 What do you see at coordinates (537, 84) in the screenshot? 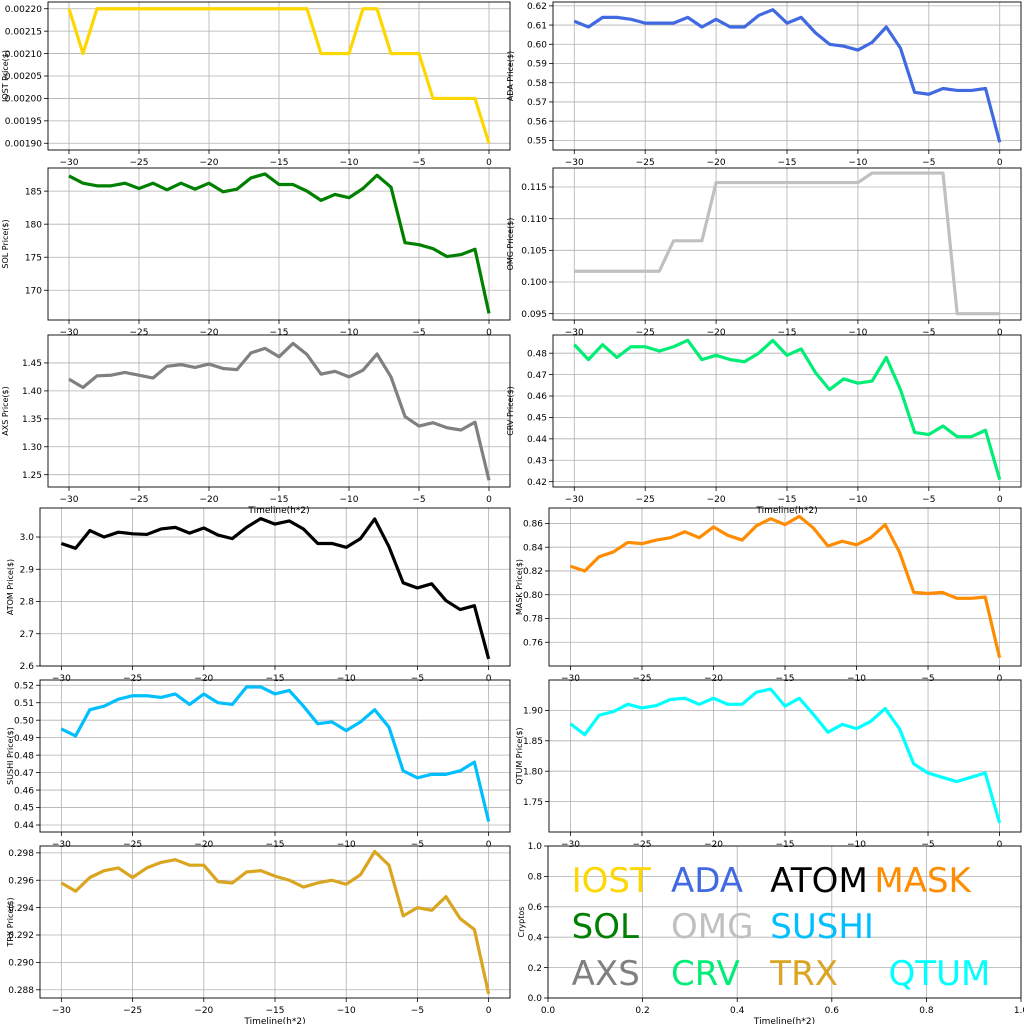
I see `y-tick-label: 0.58` at bounding box center [537, 84].